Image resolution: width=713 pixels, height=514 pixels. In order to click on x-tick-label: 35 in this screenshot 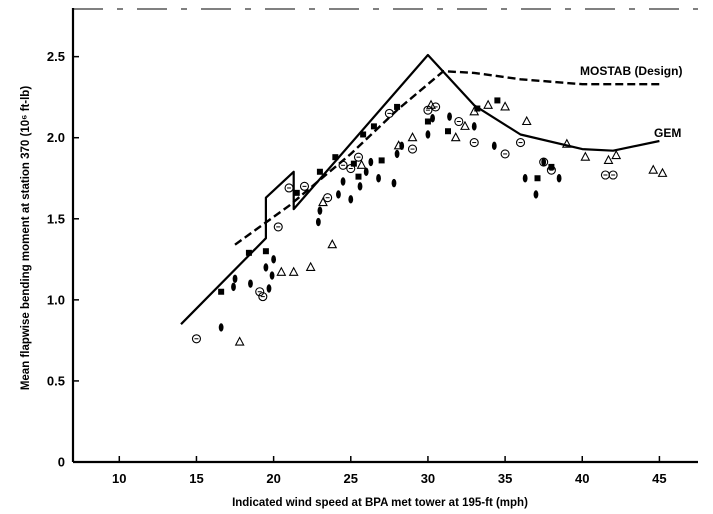, I will do `click(505, 478)`.